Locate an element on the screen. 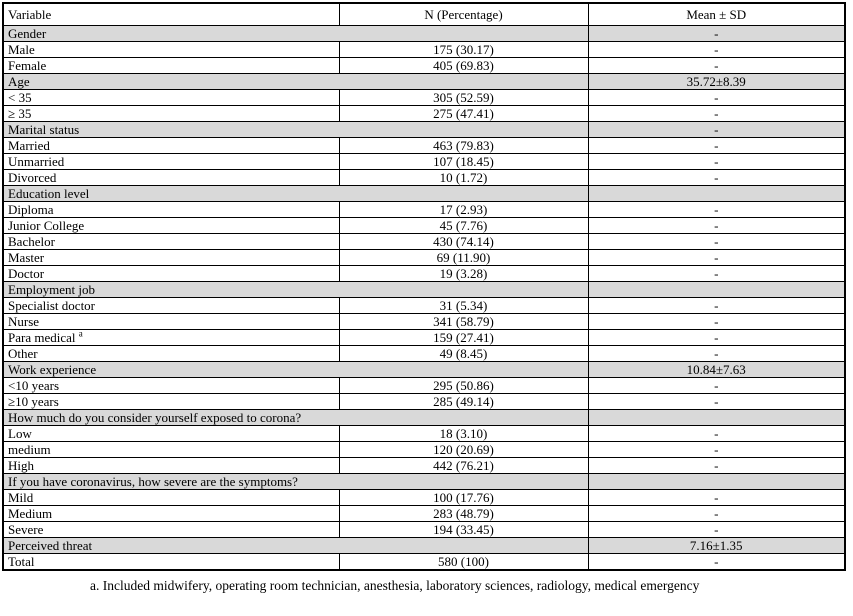 This screenshot has width=853, height=616. variable-cell: High is located at coordinates (171, 465).